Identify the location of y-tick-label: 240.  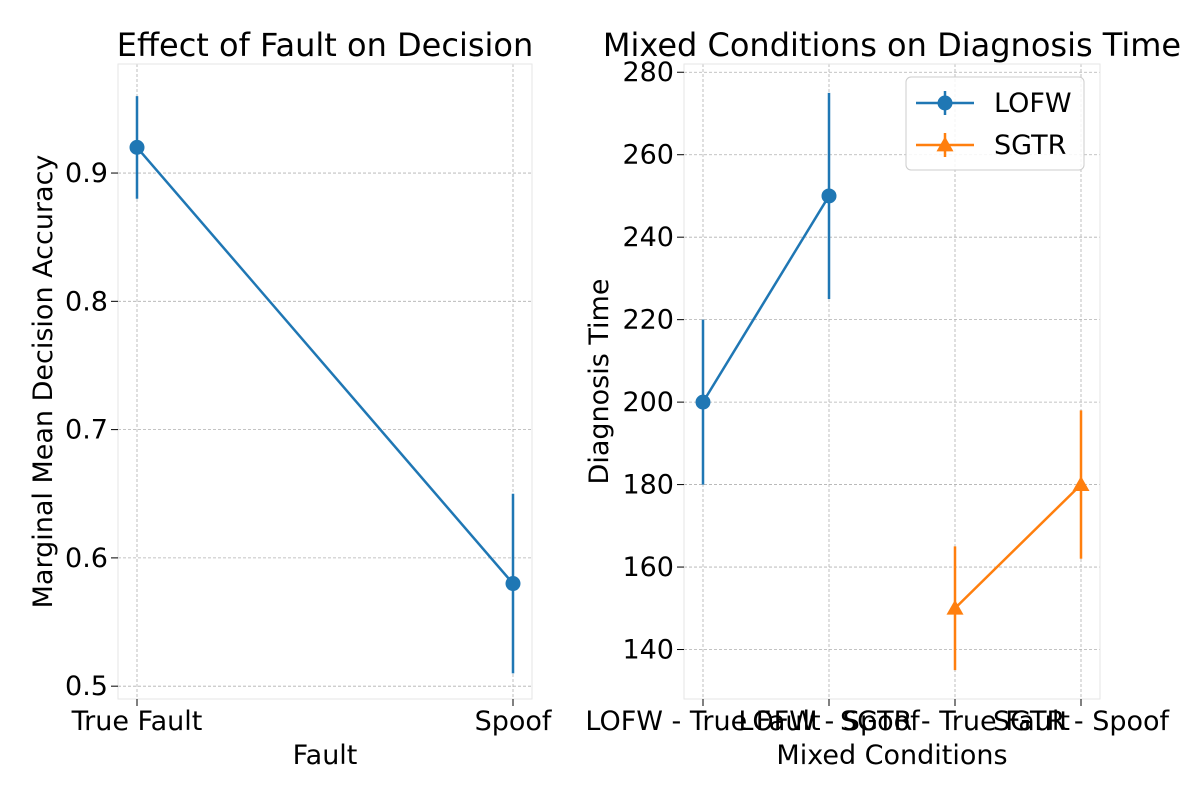
(648, 237).